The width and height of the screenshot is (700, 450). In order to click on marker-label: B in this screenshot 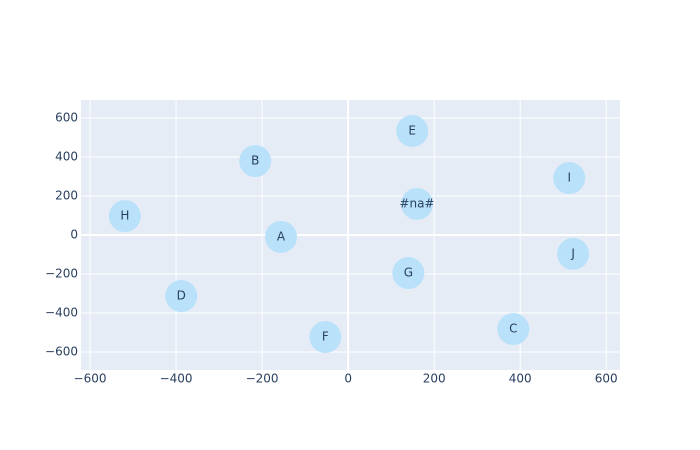, I will do `click(255, 161)`.